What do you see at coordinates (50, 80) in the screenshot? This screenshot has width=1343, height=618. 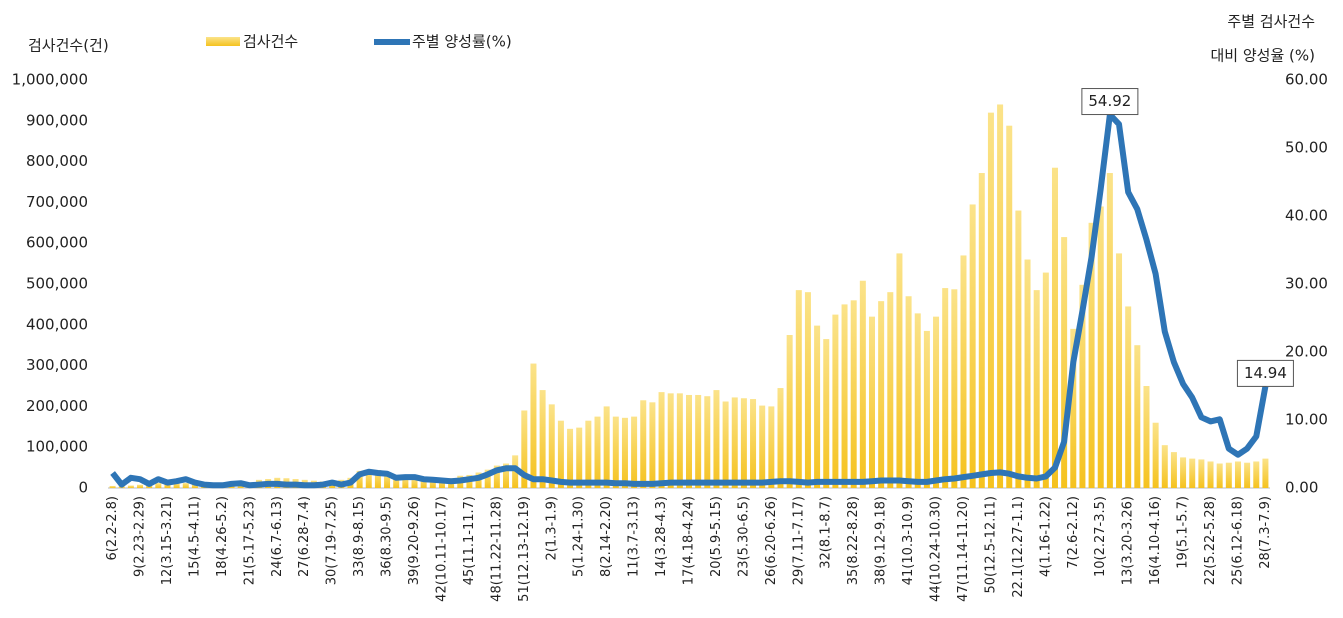 I see `y-tick-label: 1,000,000` at bounding box center [50, 80].